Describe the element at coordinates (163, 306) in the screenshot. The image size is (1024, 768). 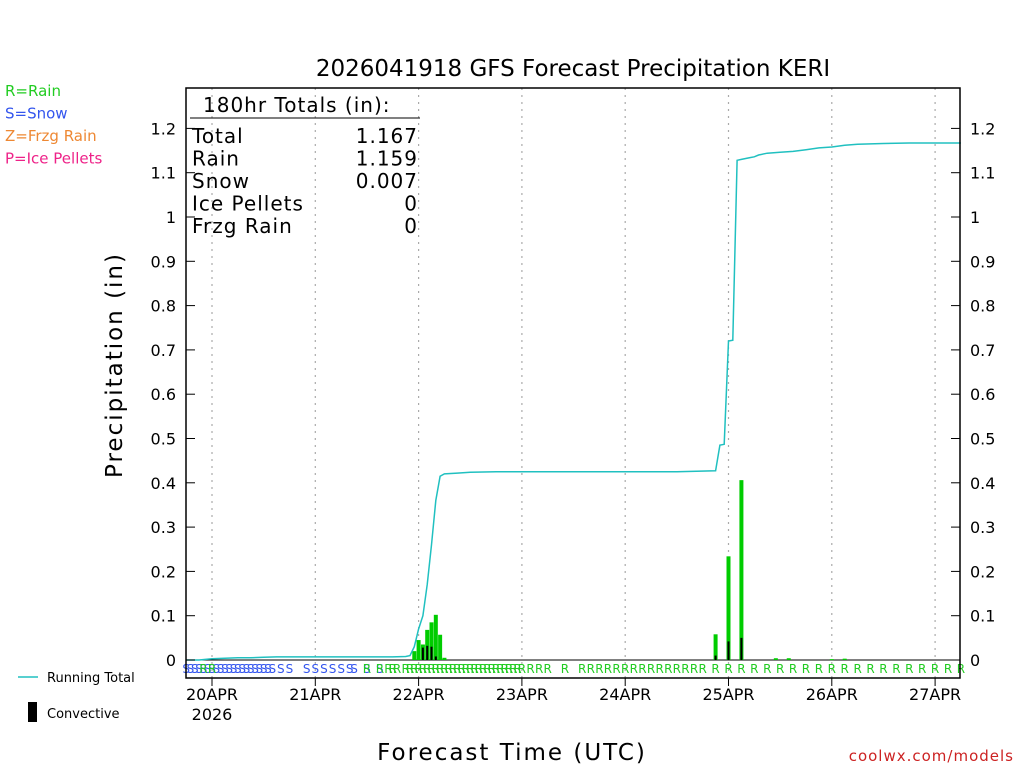
I see `y-tick-label: 0.8` at that location.